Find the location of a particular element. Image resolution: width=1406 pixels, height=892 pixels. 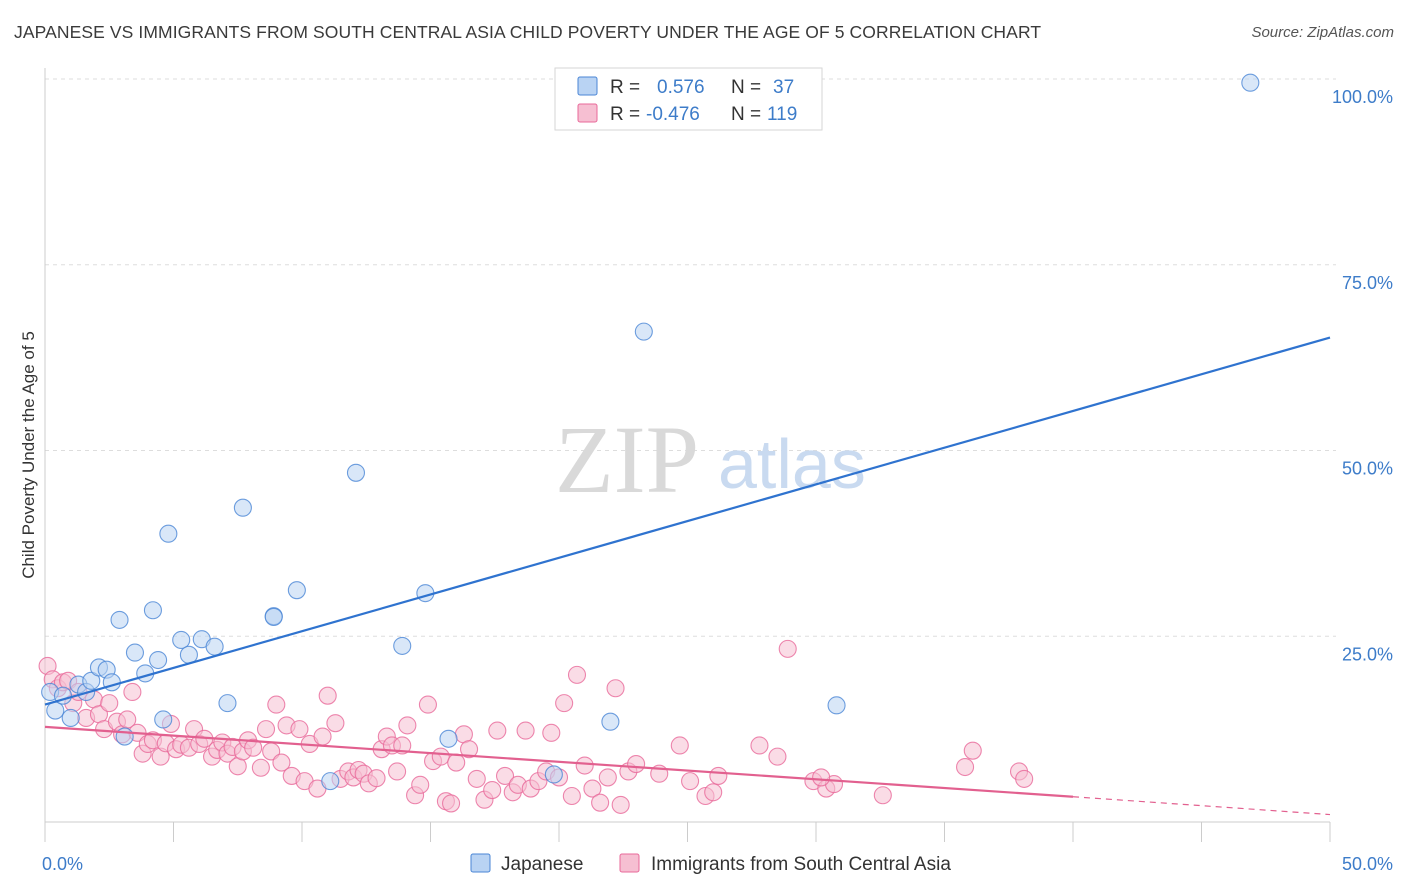

trend-line-immigrants-extension is located at coordinates (1201, 806).